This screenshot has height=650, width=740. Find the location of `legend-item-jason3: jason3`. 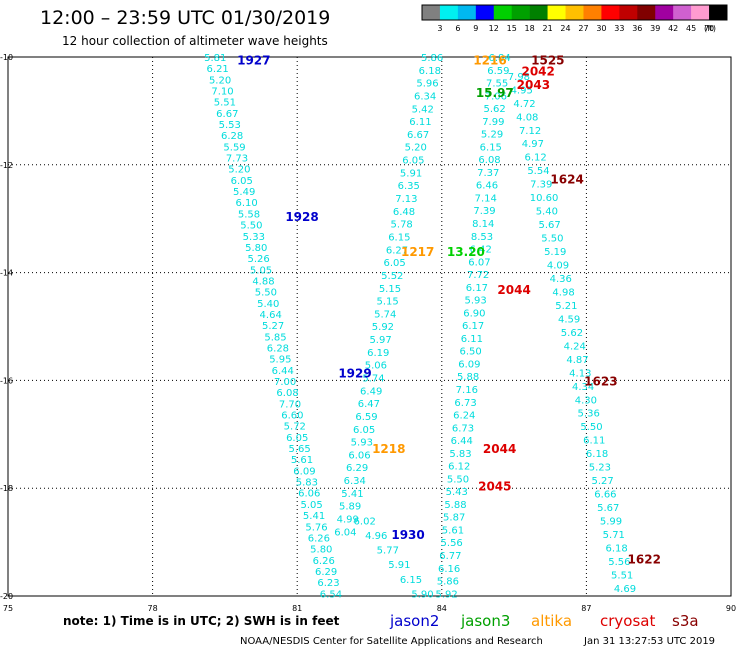

legend-item-jason3: jason3 is located at coordinates (485, 621).